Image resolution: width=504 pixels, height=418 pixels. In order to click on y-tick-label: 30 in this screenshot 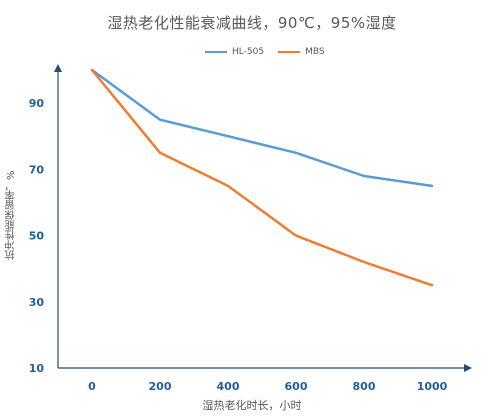, I will do `click(37, 302)`.